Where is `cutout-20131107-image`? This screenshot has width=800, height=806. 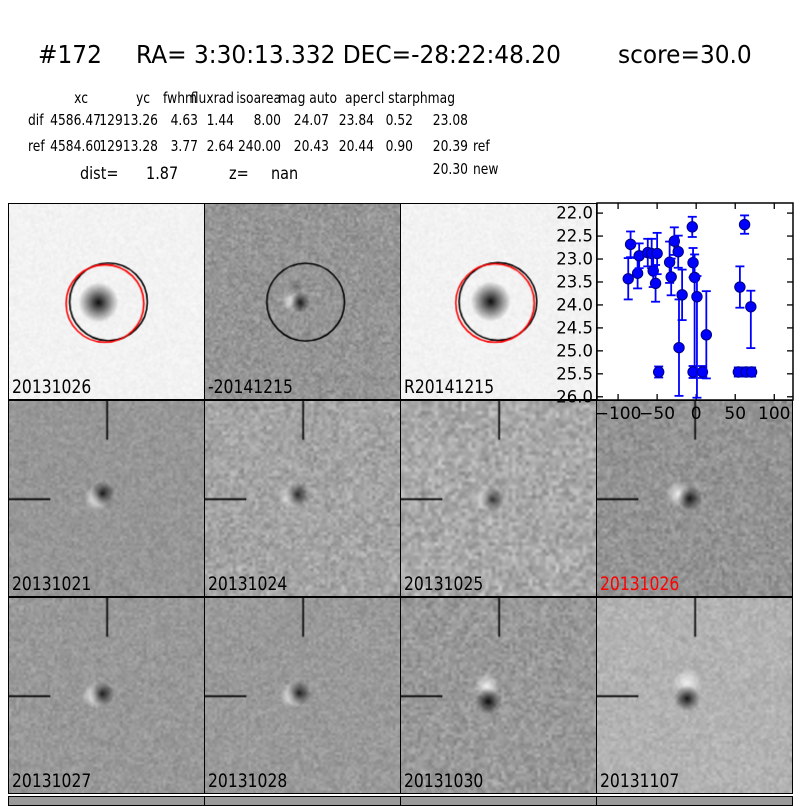 cutout-20131107-image is located at coordinates (694, 695).